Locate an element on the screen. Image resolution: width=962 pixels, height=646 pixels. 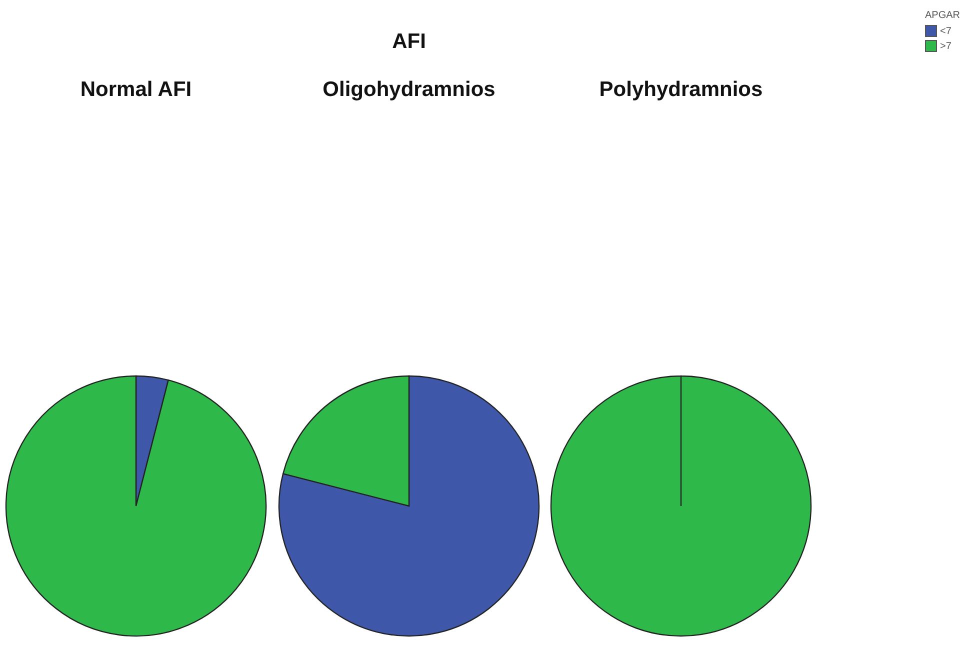
text: Polyhydramnios is located at coordinates (681, 90).